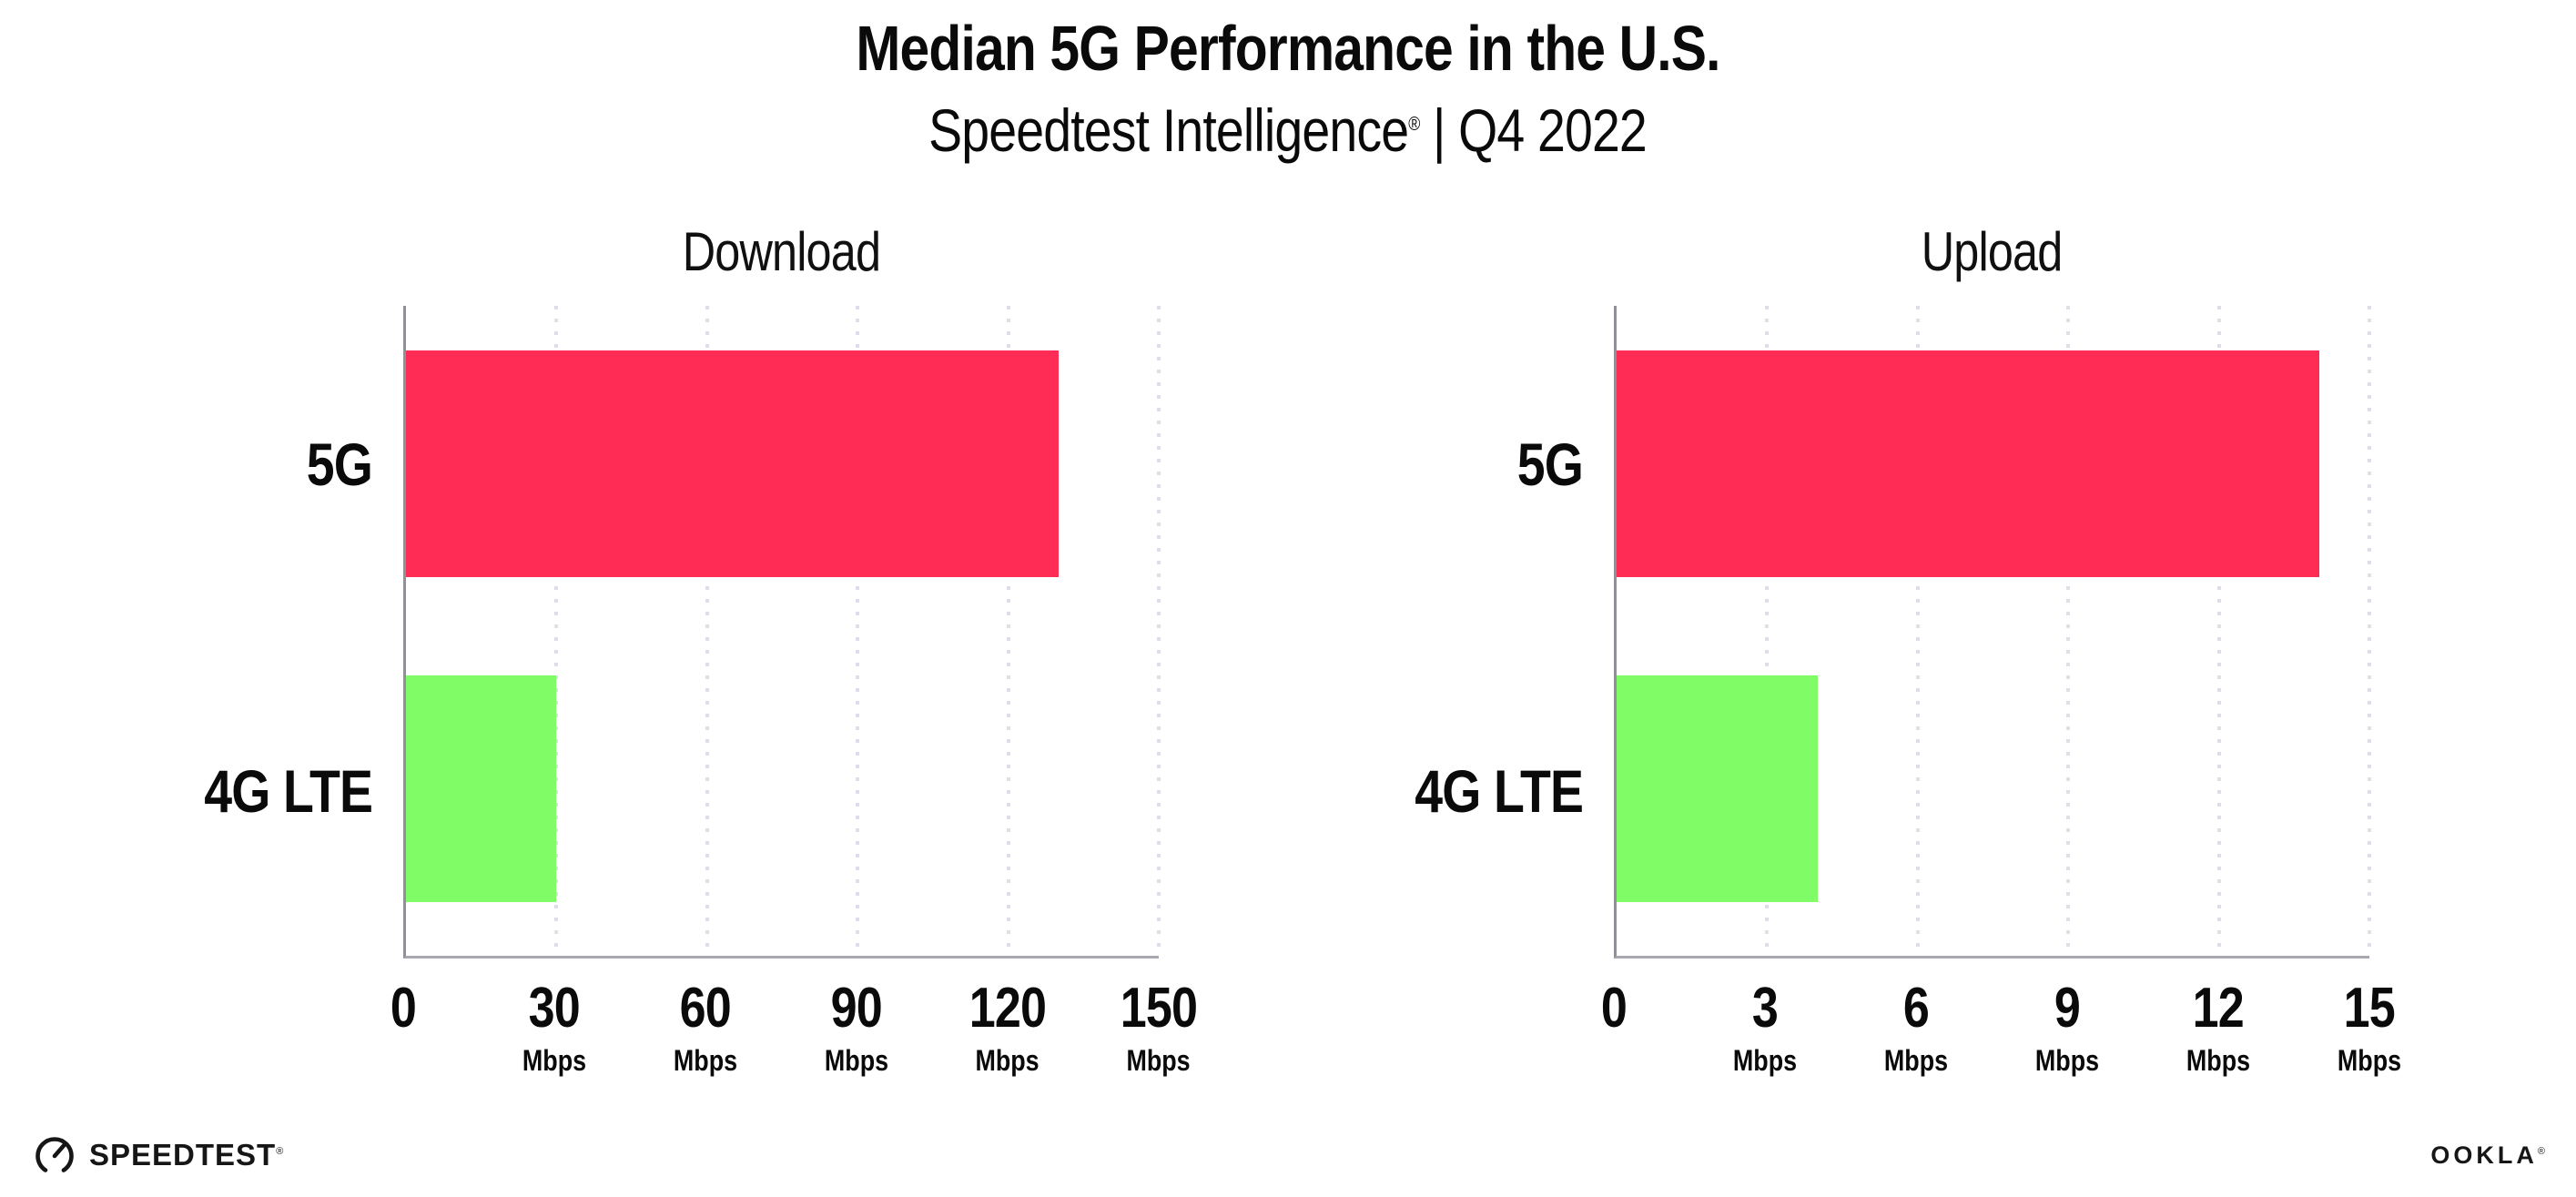  Describe the element at coordinates (339, 465) in the screenshot. I see `category-label-5g-download: 5G` at that location.